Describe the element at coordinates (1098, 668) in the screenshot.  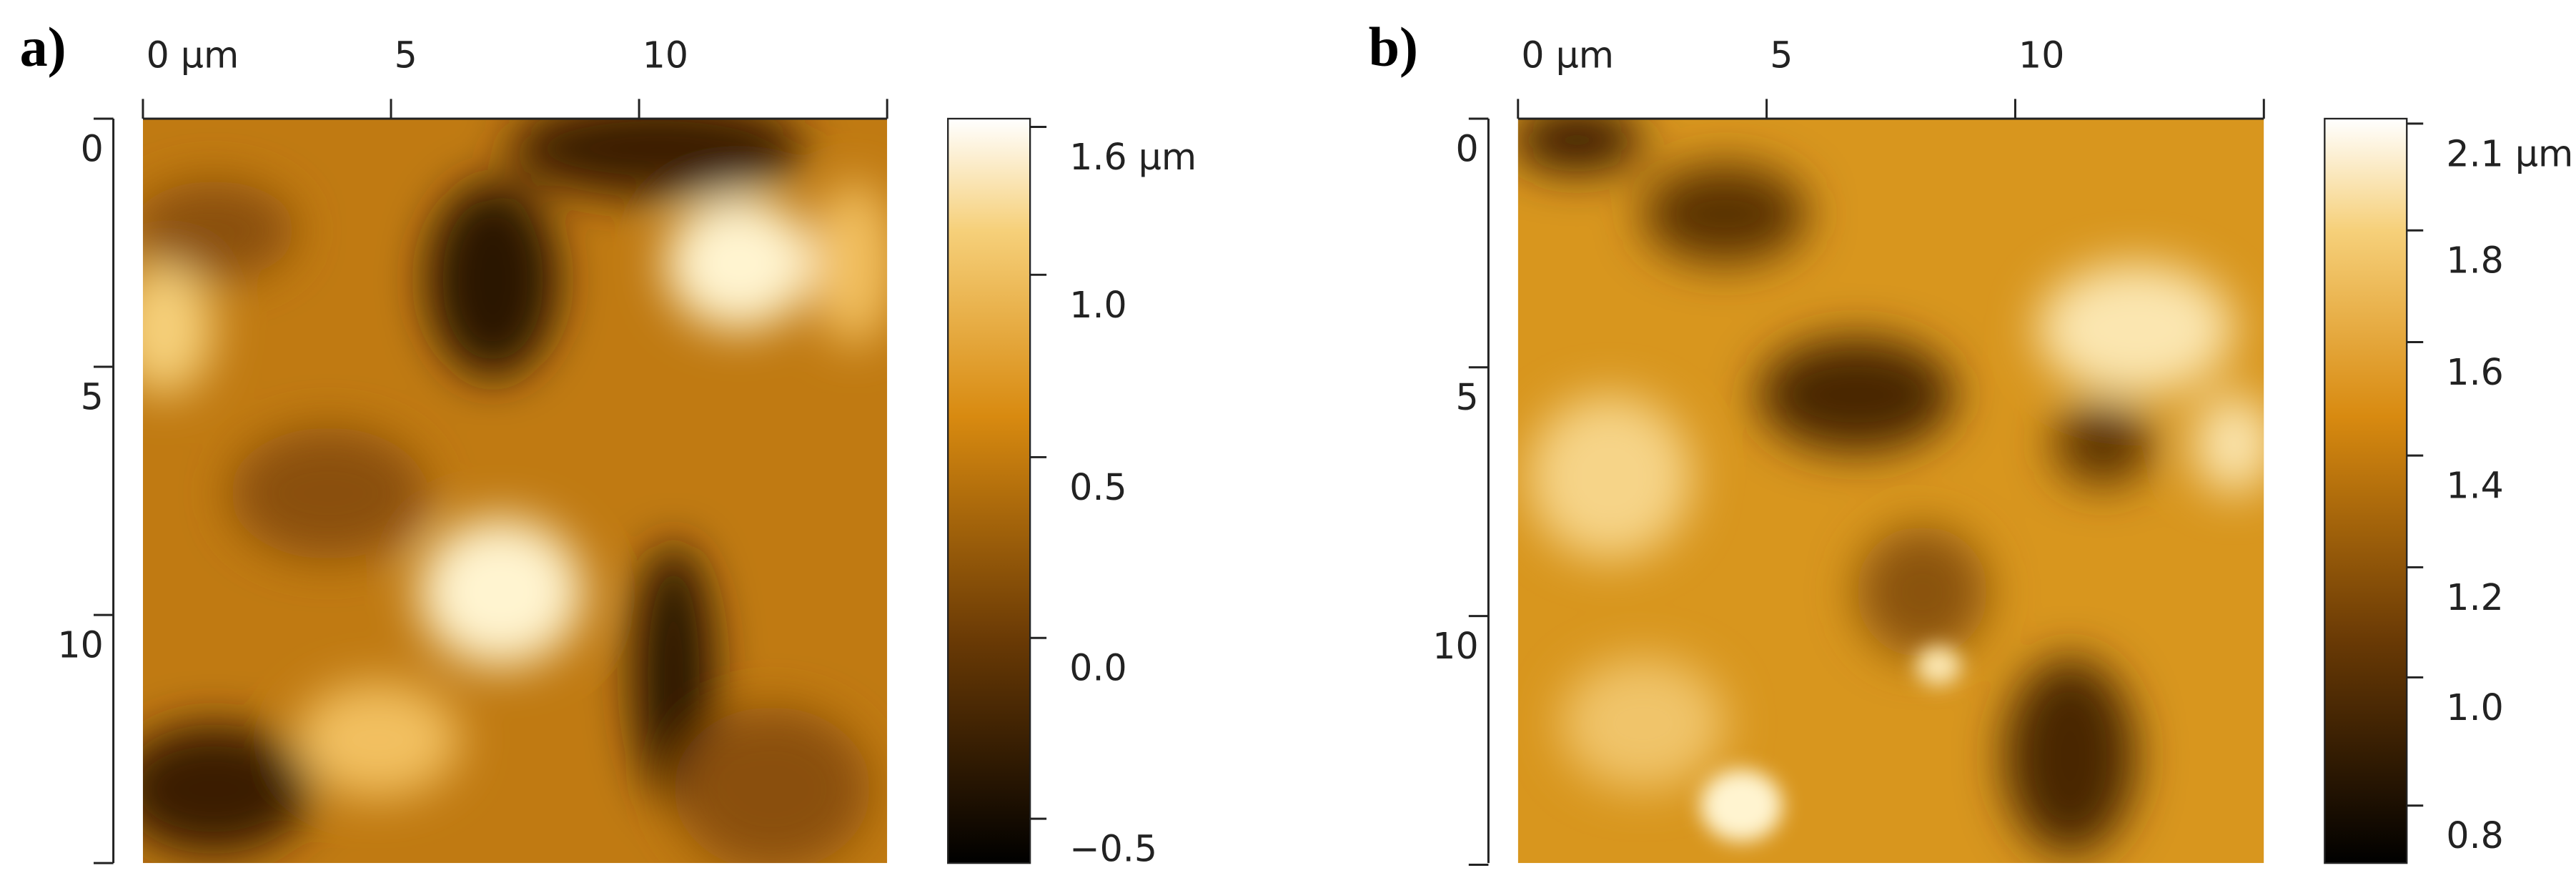
I see `colorbar-tick-label: 0.0` at that location.